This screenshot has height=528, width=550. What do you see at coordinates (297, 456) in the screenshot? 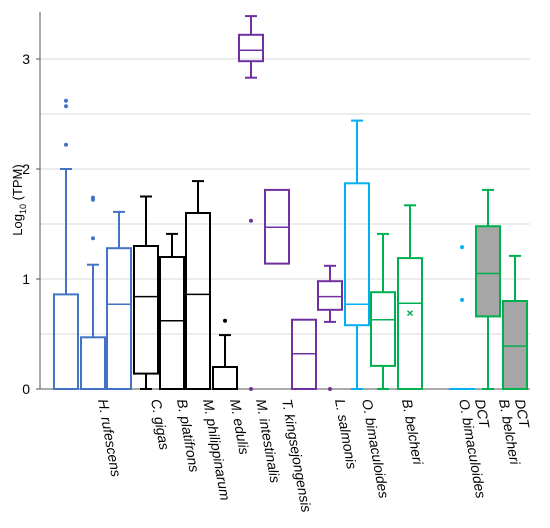
I see `x-category-label: T. kingsejongensis` at bounding box center [297, 456].